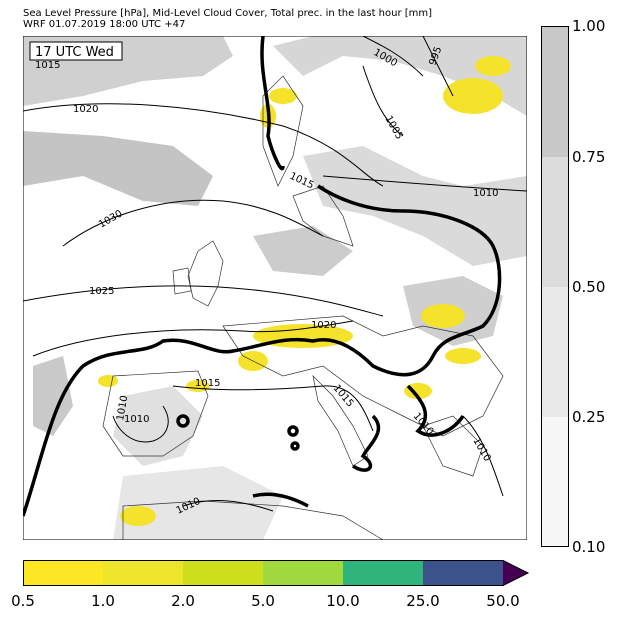 This screenshot has height=621, width=618. Describe the element at coordinates (589, 547) in the screenshot. I see `cloud-legend-label: 0.10` at that location.